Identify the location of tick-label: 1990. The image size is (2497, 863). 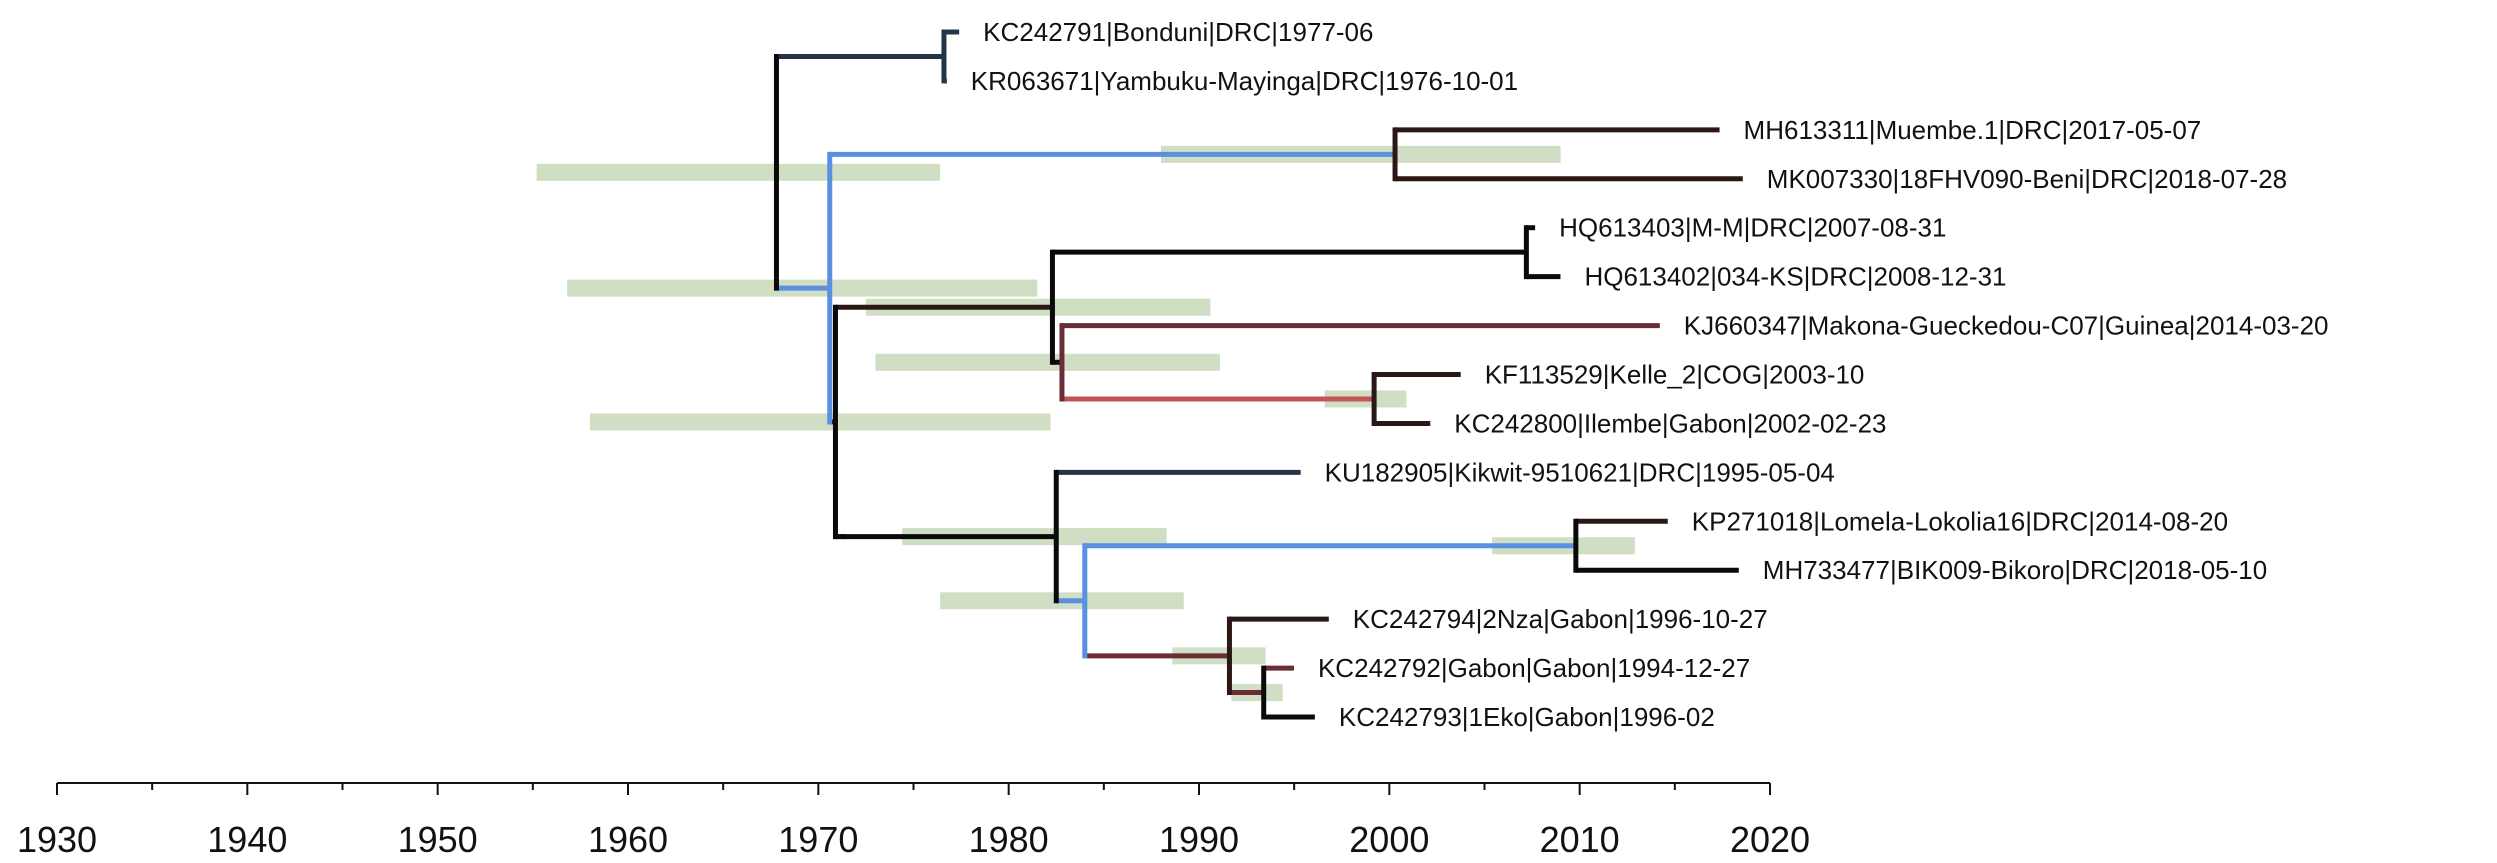
(1199, 838).